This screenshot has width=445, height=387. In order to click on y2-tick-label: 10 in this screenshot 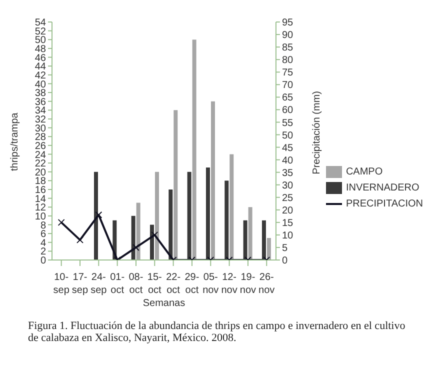, I will do `click(288, 236)`.